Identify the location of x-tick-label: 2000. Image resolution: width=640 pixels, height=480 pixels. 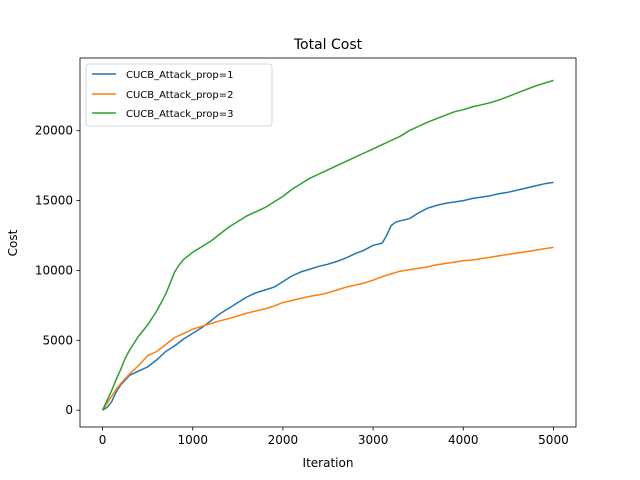
(283, 440).